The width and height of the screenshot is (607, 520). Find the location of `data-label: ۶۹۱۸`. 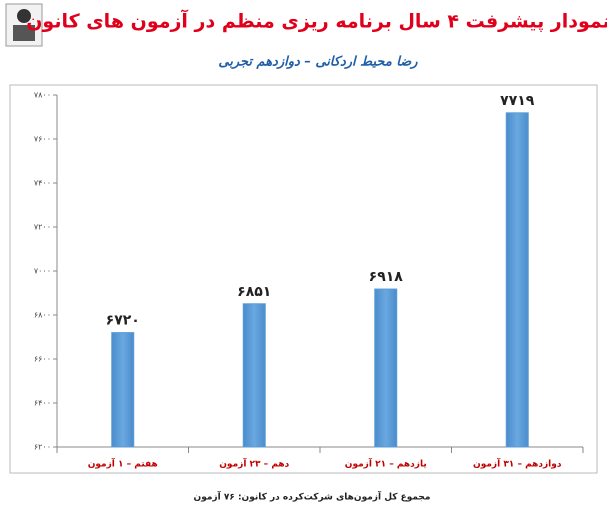

data-label: ۶۹۱۸ is located at coordinates (386, 277).